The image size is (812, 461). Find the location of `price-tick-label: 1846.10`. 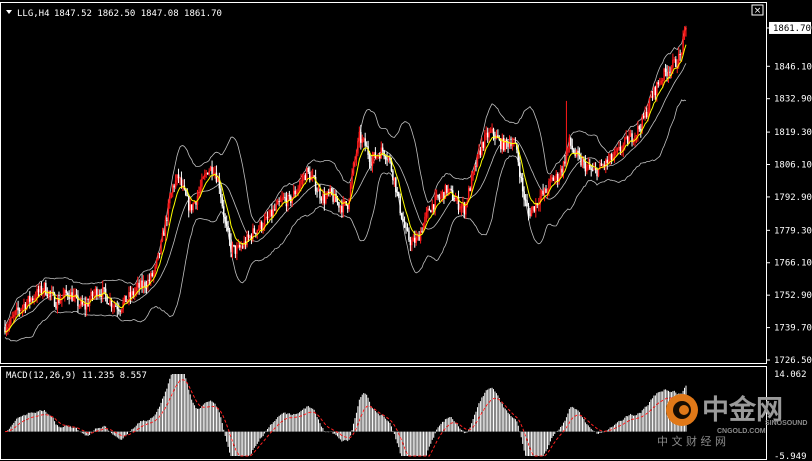

price-tick-label: 1846.10 is located at coordinates (793, 67).